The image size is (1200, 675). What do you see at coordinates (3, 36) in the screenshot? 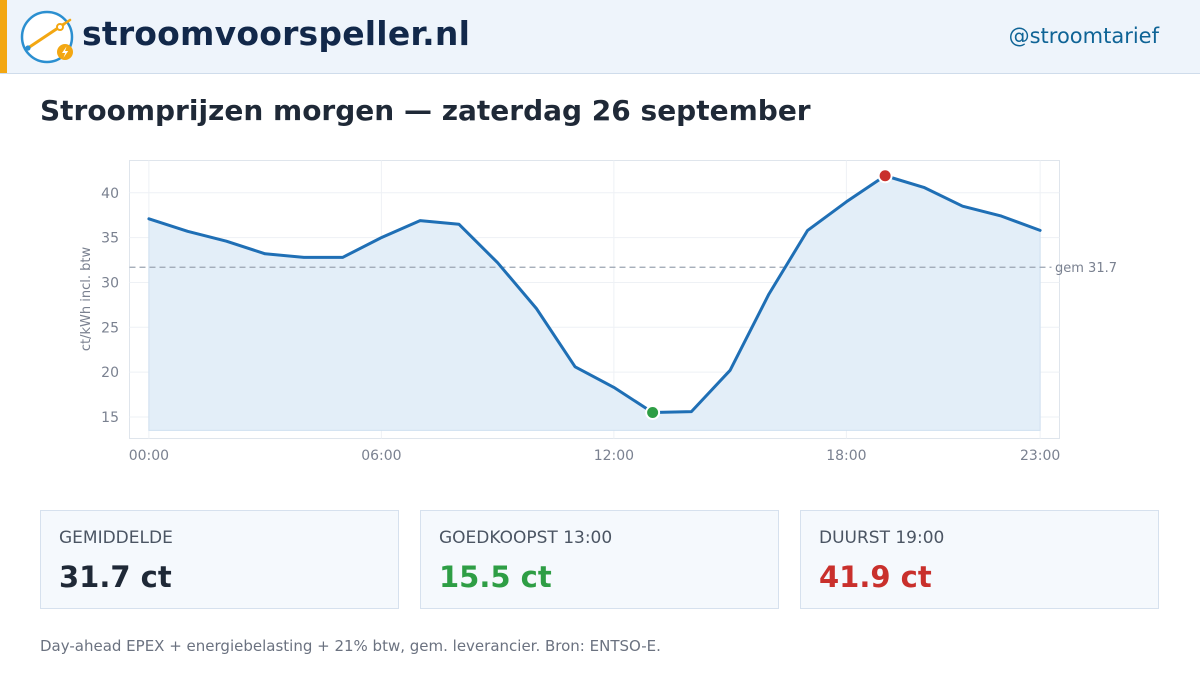
I see `header-accent-bar` at bounding box center [3, 36].